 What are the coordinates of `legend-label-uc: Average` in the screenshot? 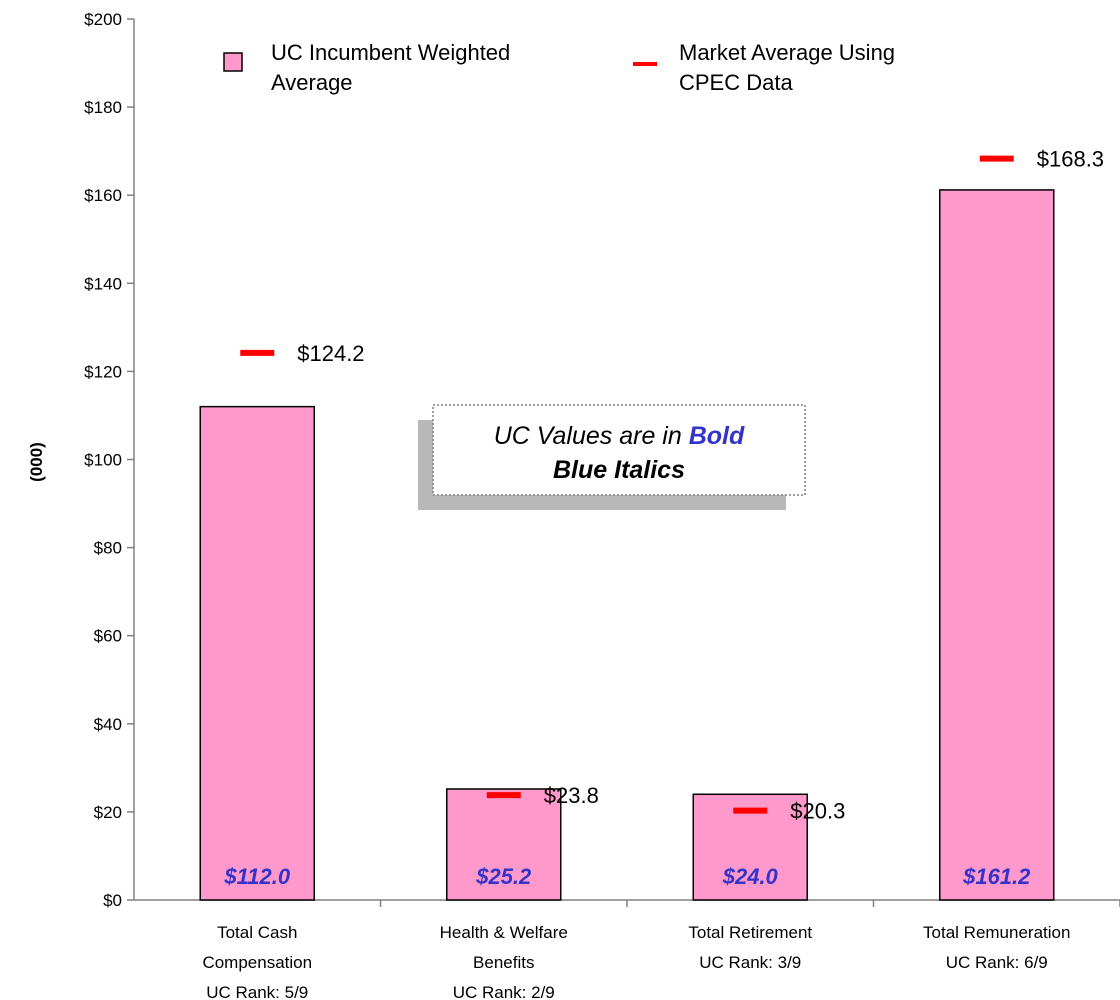 It's located at (312, 82).